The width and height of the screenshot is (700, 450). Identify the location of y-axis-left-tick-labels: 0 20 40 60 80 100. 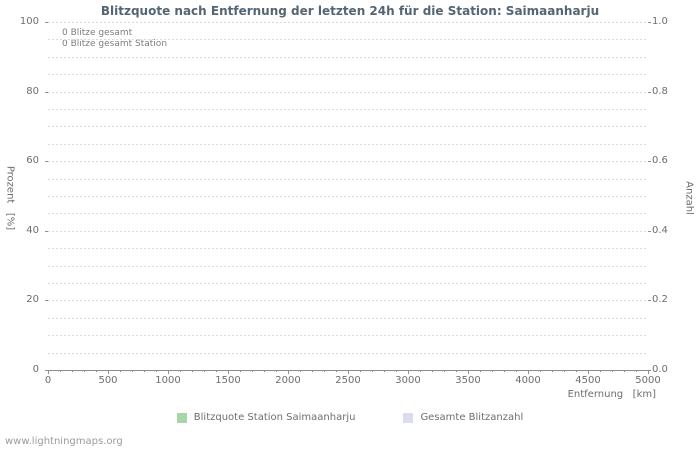
(21, 200).